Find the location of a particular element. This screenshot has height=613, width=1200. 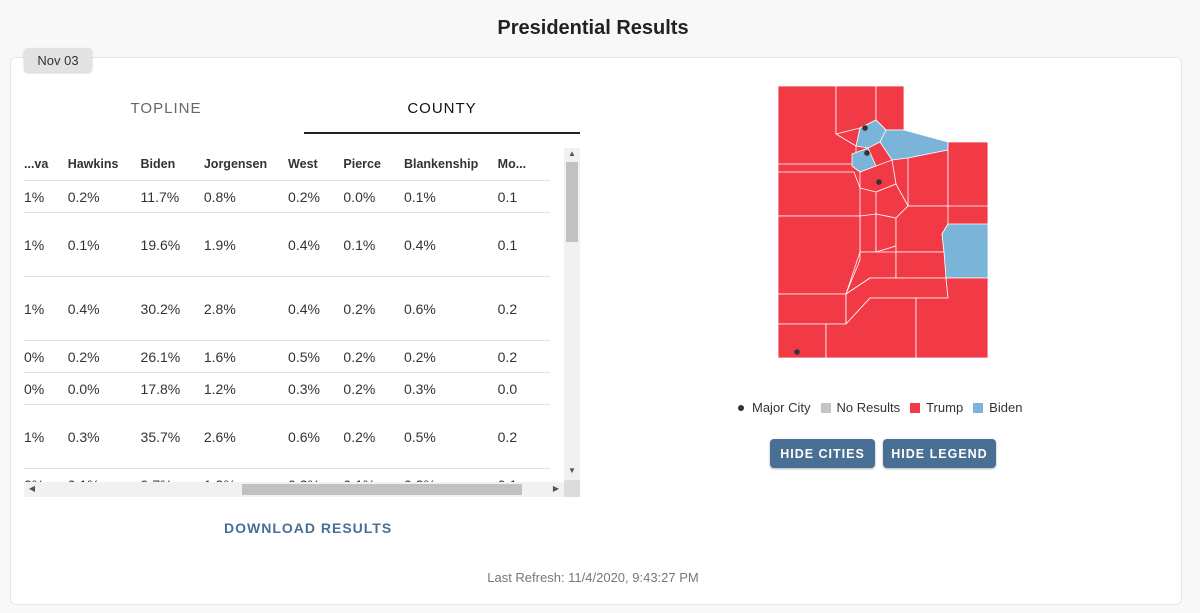

table-cell: 1.9% is located at coordinates (246, 244).